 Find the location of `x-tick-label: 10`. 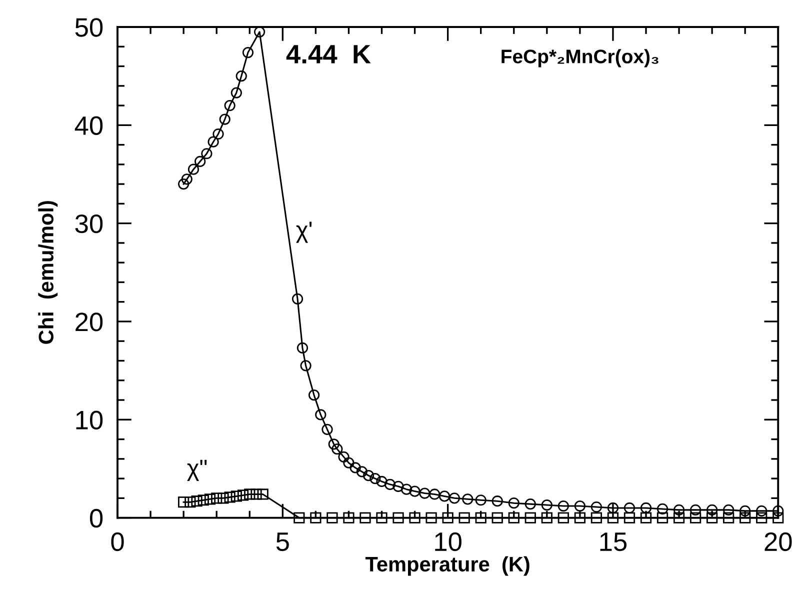

x-tick-label: 10 is located at coordinates (448, 542).